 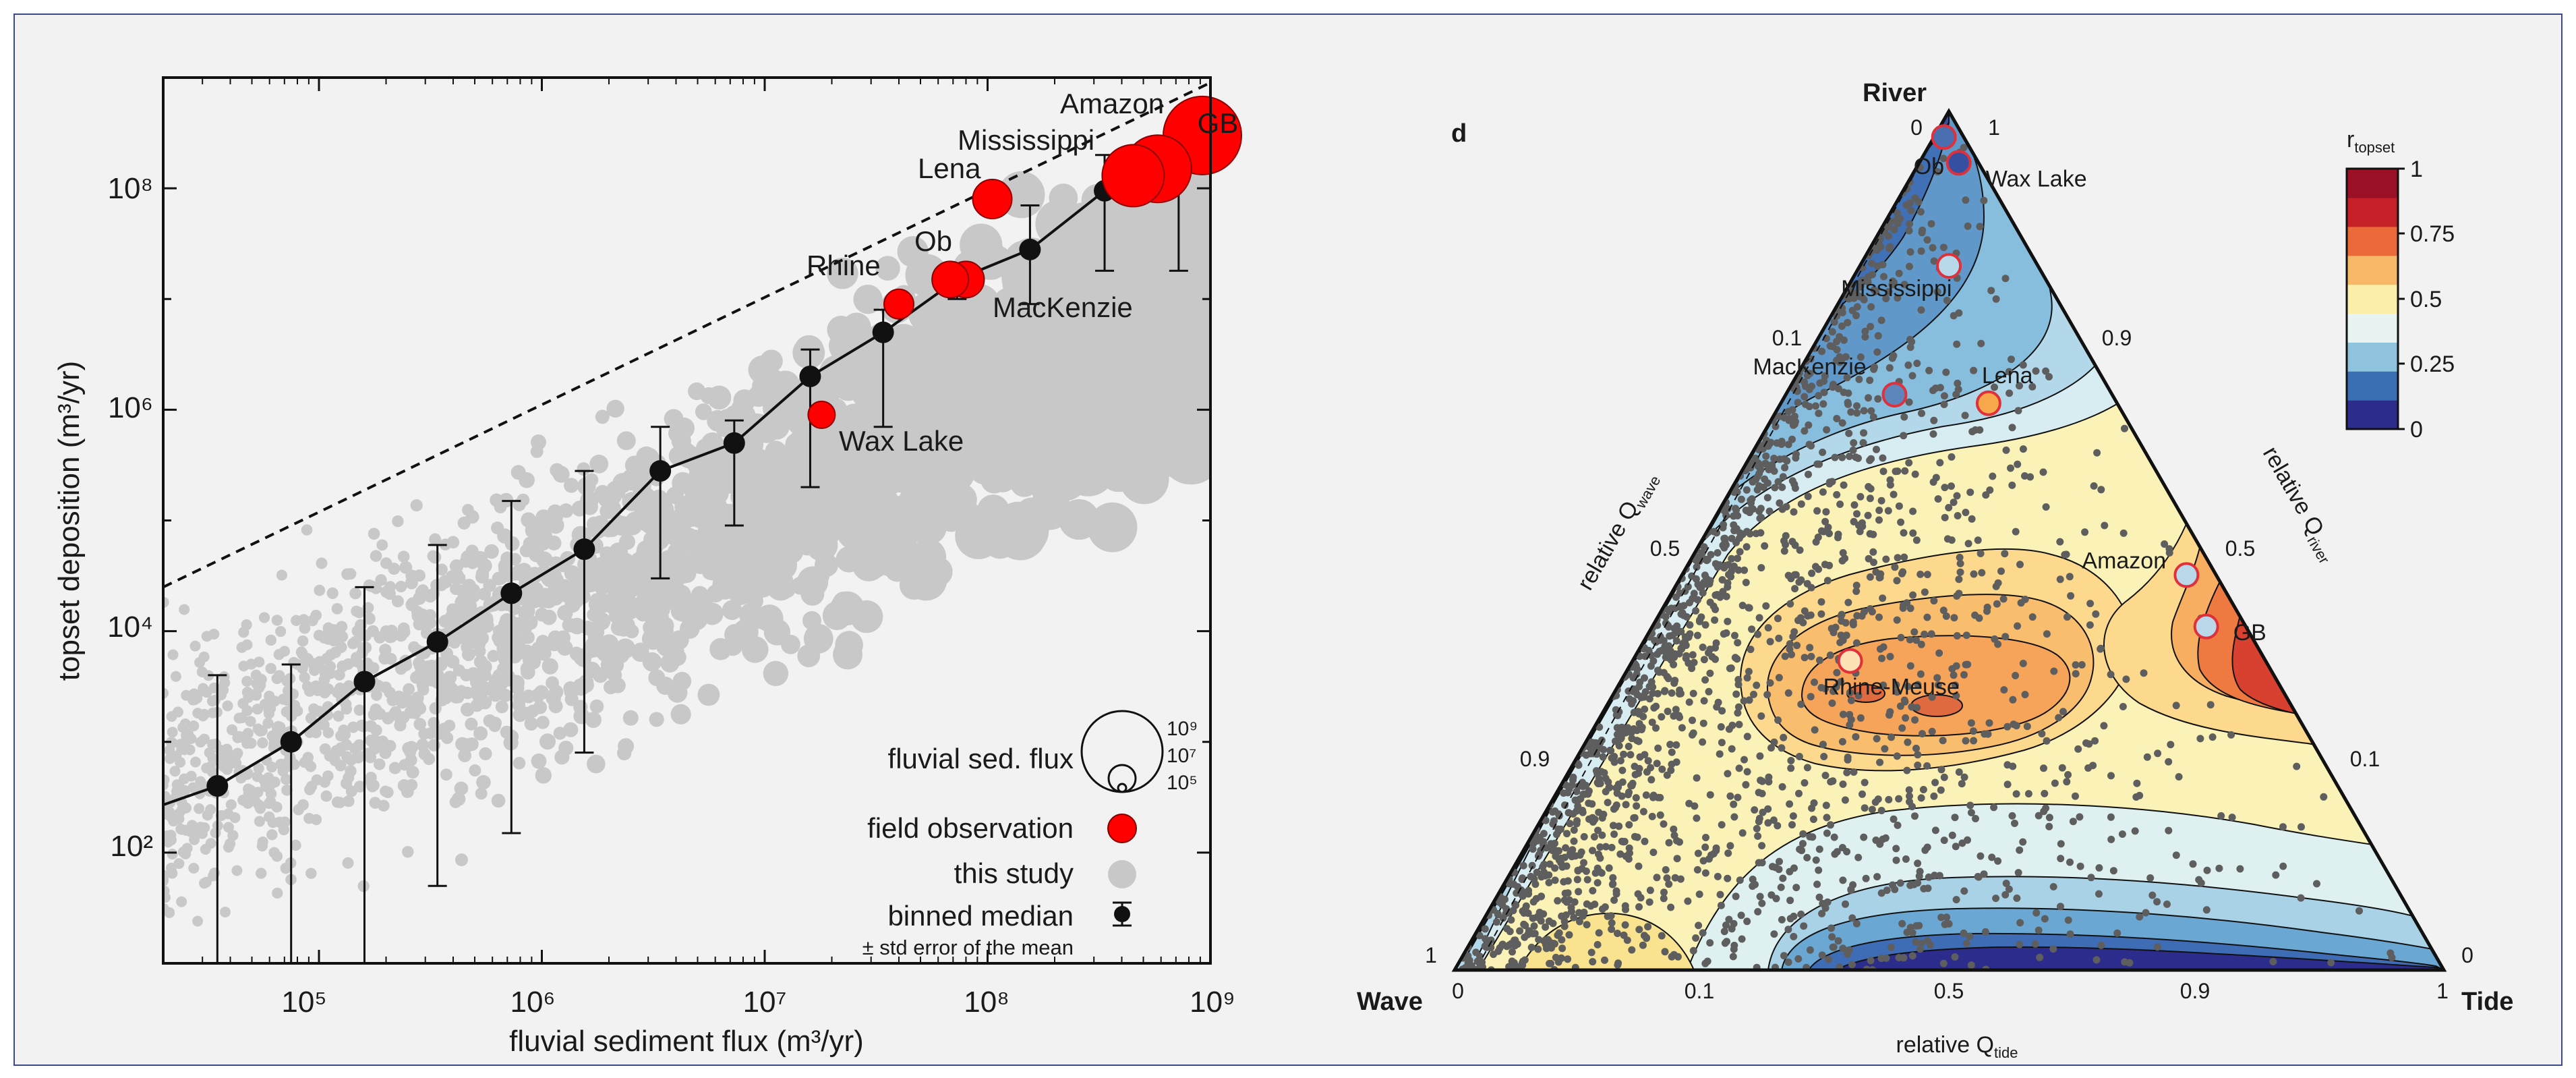 What do you see at coordinates (987, 1002) in the screenshot?
I see `x-tick-label: 10⁸` at bounding box center [987, 1002].